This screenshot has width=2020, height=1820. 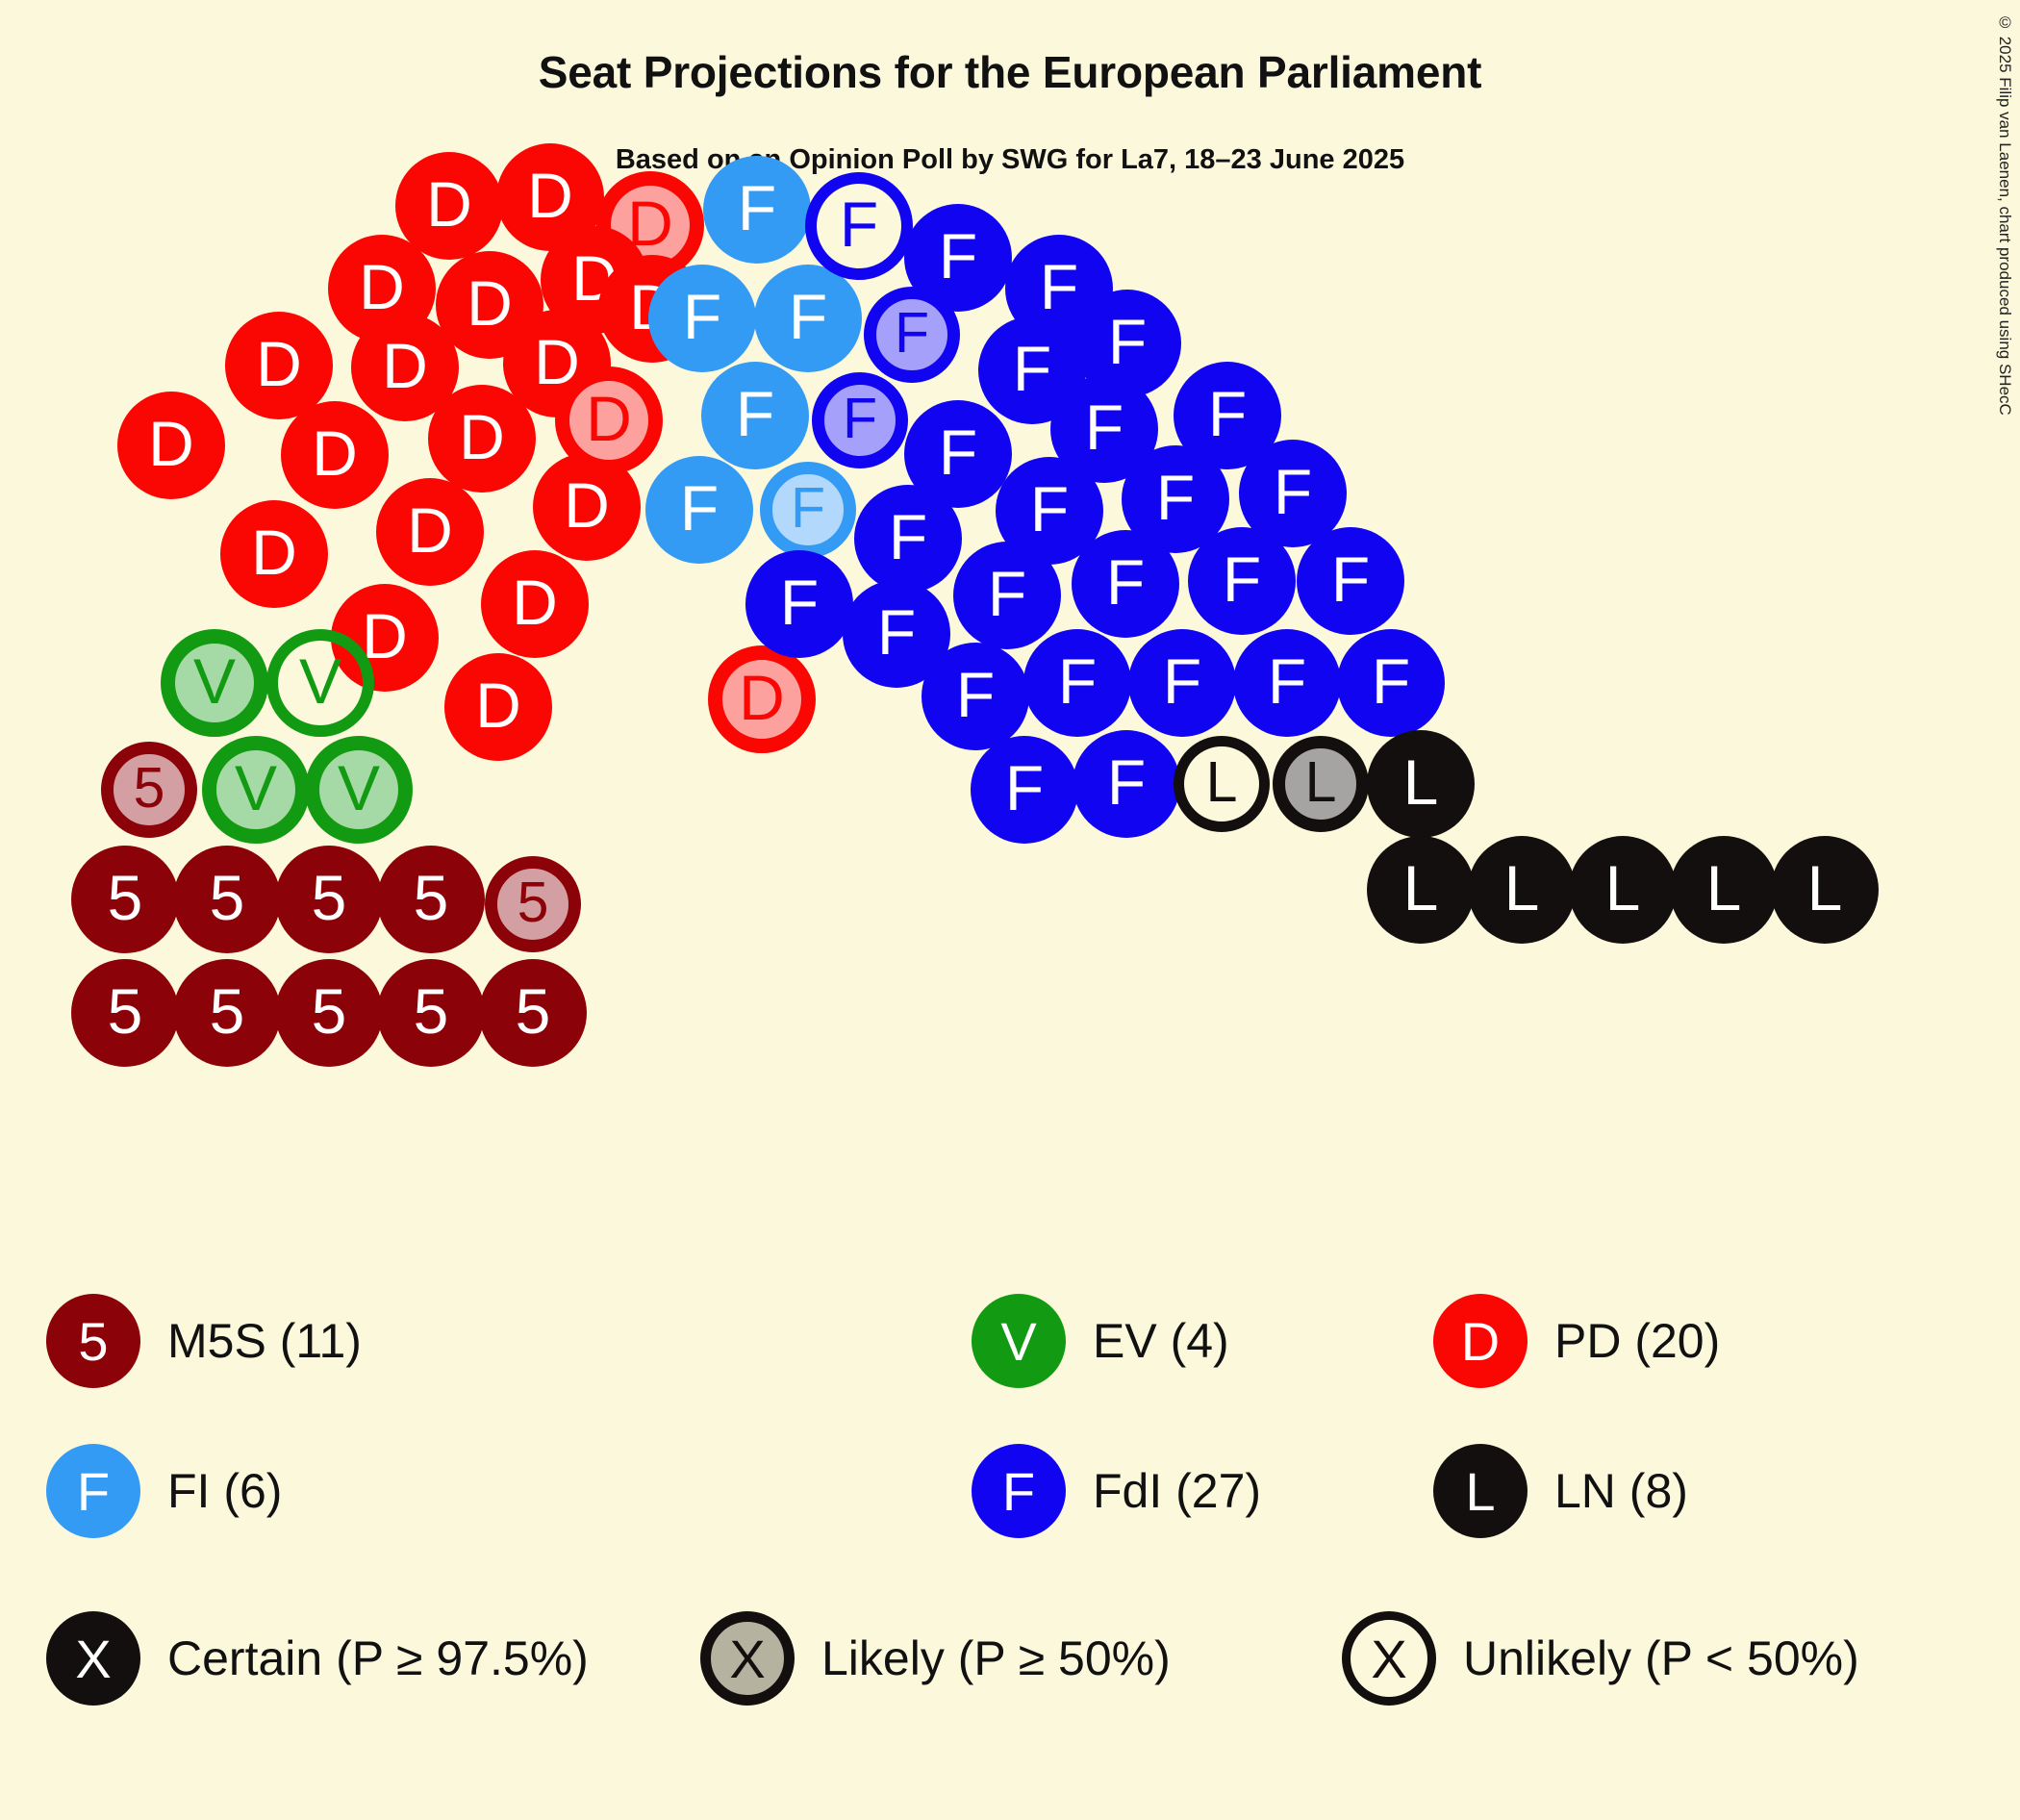 I want to click on seat-m5s-likely: 5, so click(x=533, y=904).